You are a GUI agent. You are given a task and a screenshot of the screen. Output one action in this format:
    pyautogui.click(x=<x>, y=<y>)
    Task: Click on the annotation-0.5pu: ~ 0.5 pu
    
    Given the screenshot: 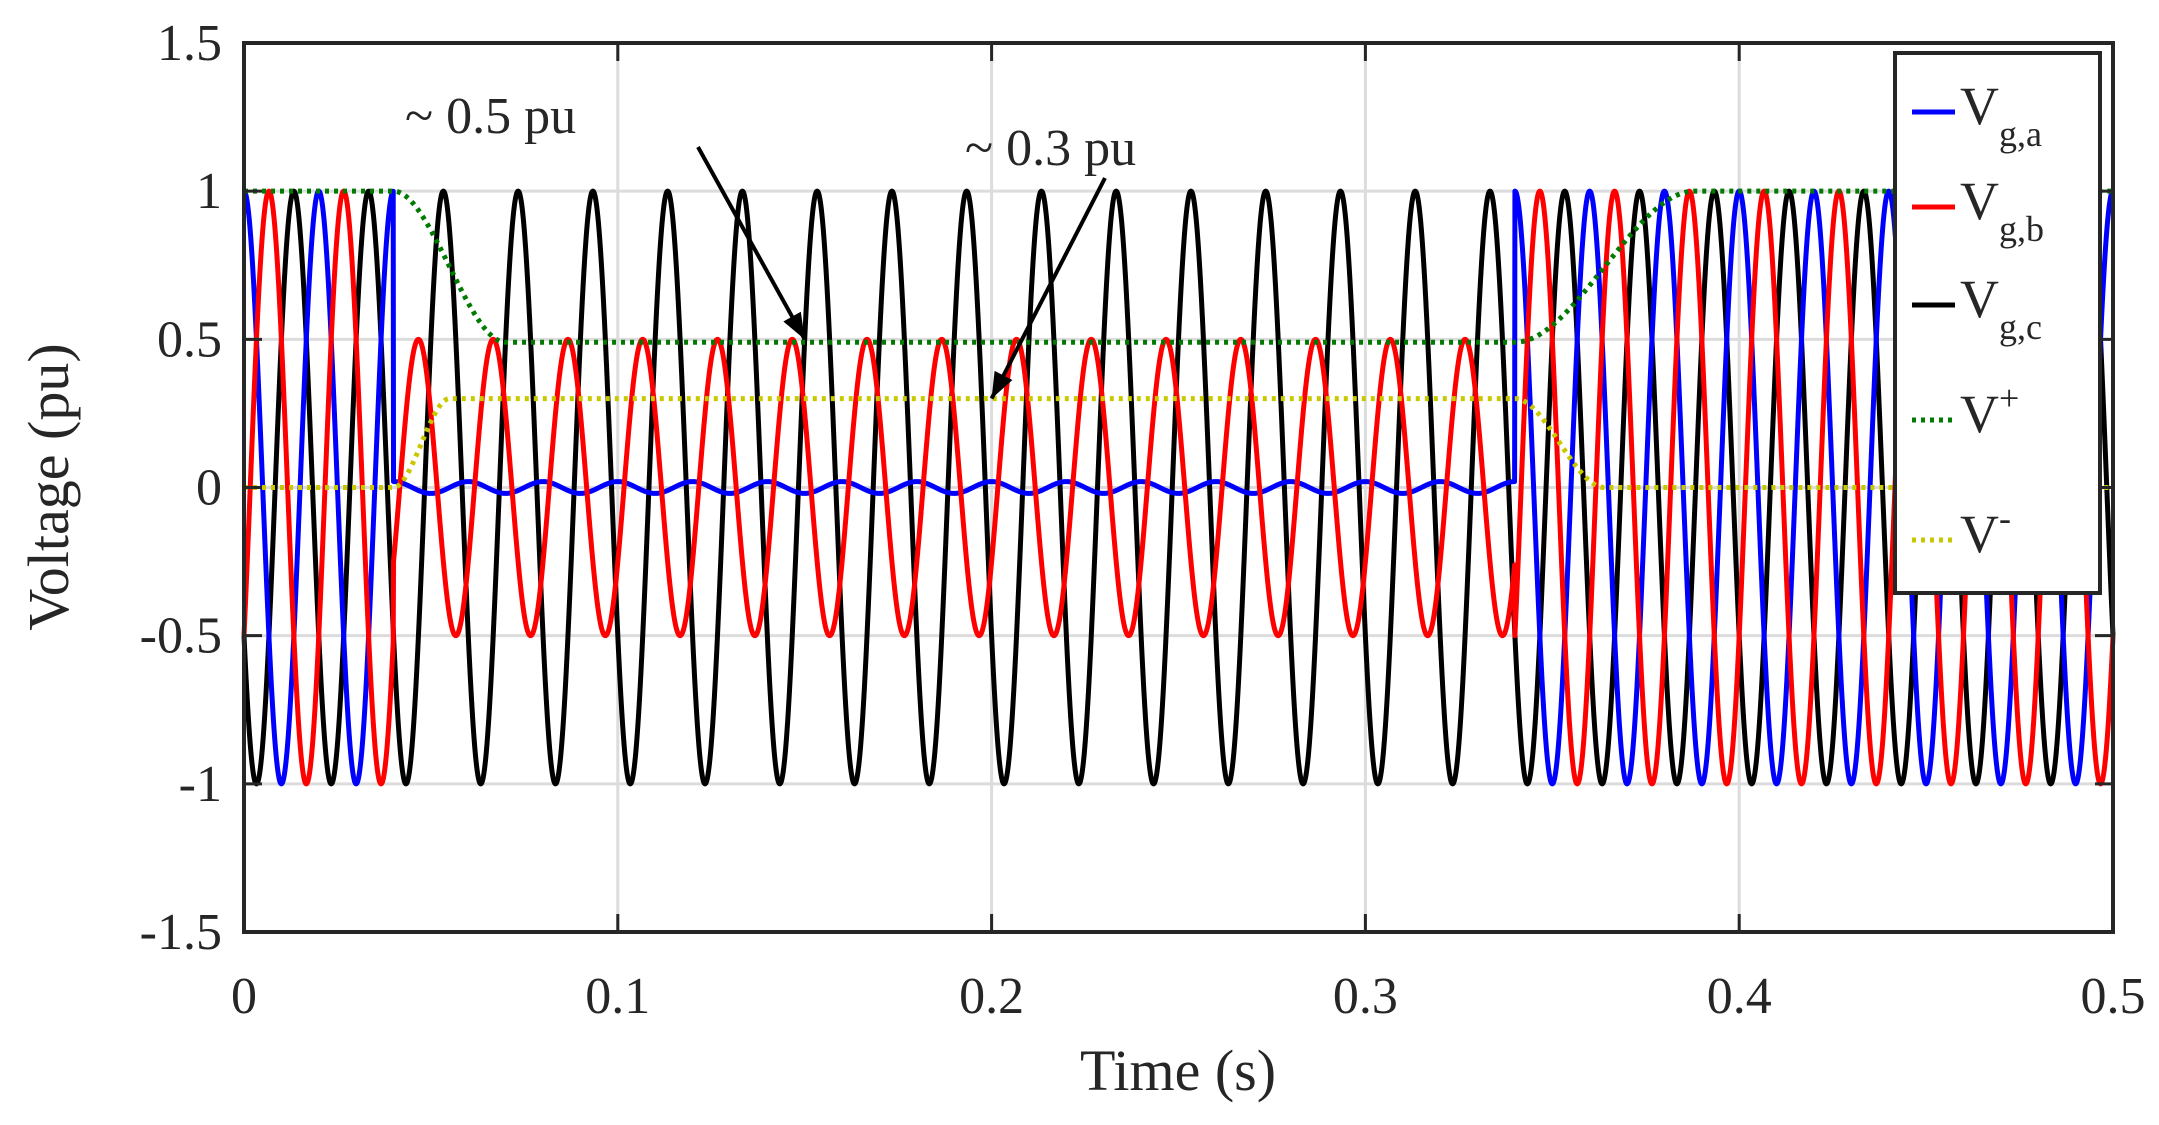 What is the action you would take?
    pyautogui.click(x=490, y=116)
    